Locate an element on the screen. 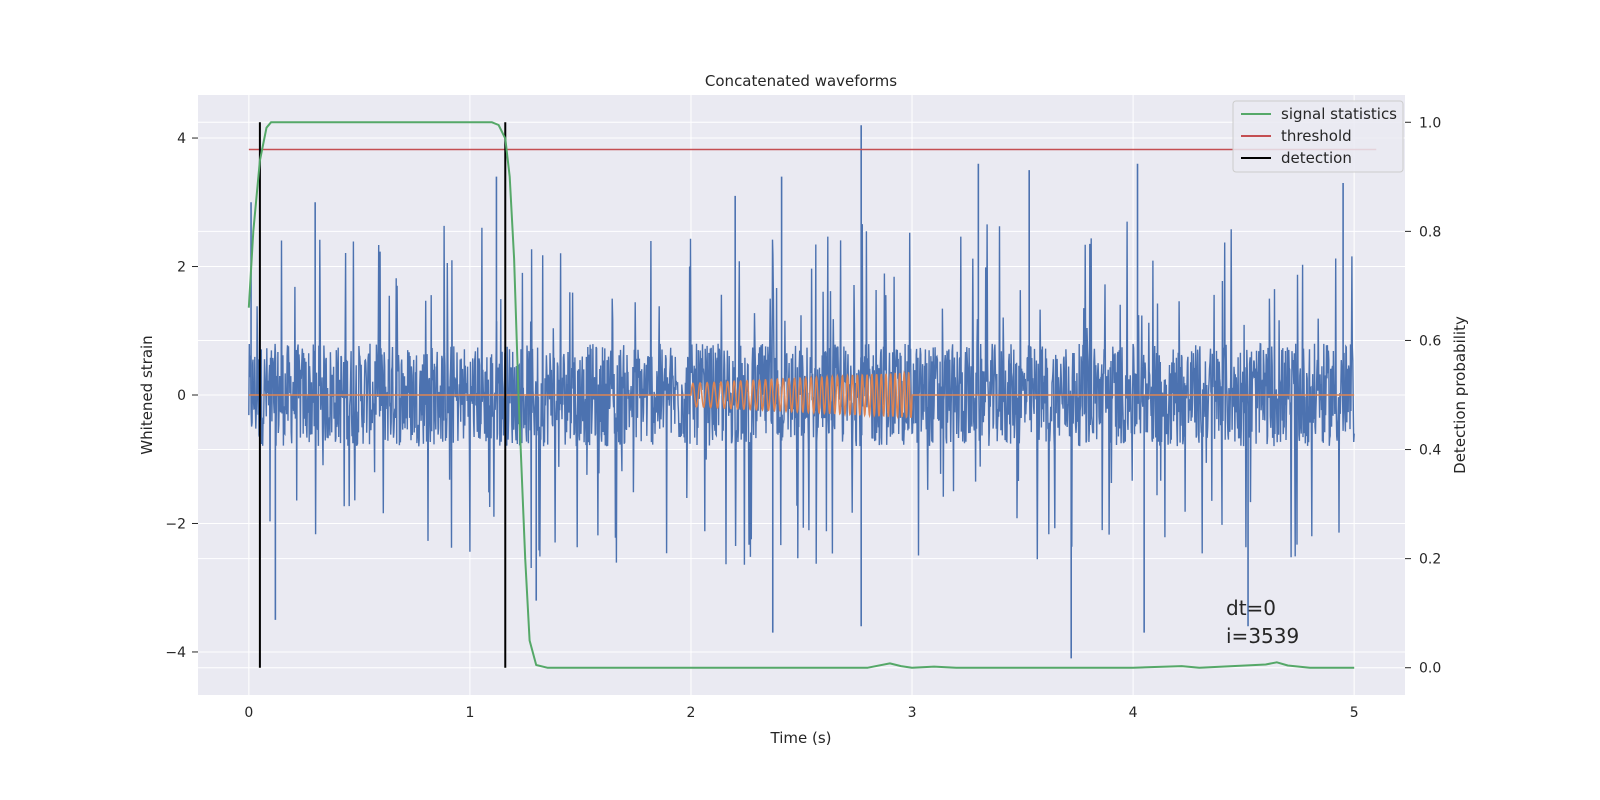  x-tick-label: 0 is located at coordinates (248, 713).